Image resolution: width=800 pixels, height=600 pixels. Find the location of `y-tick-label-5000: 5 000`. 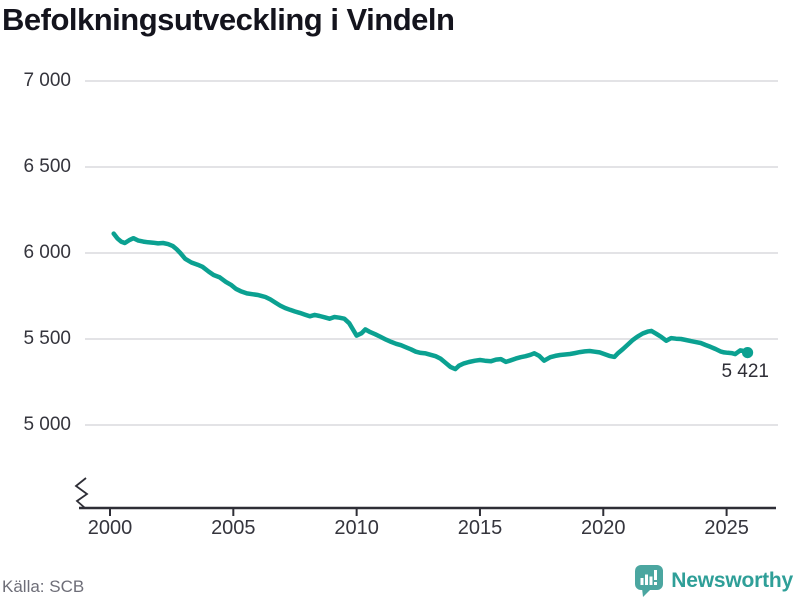

y-tick-label-5000: 5 000 is located at coordinates (47, 424).